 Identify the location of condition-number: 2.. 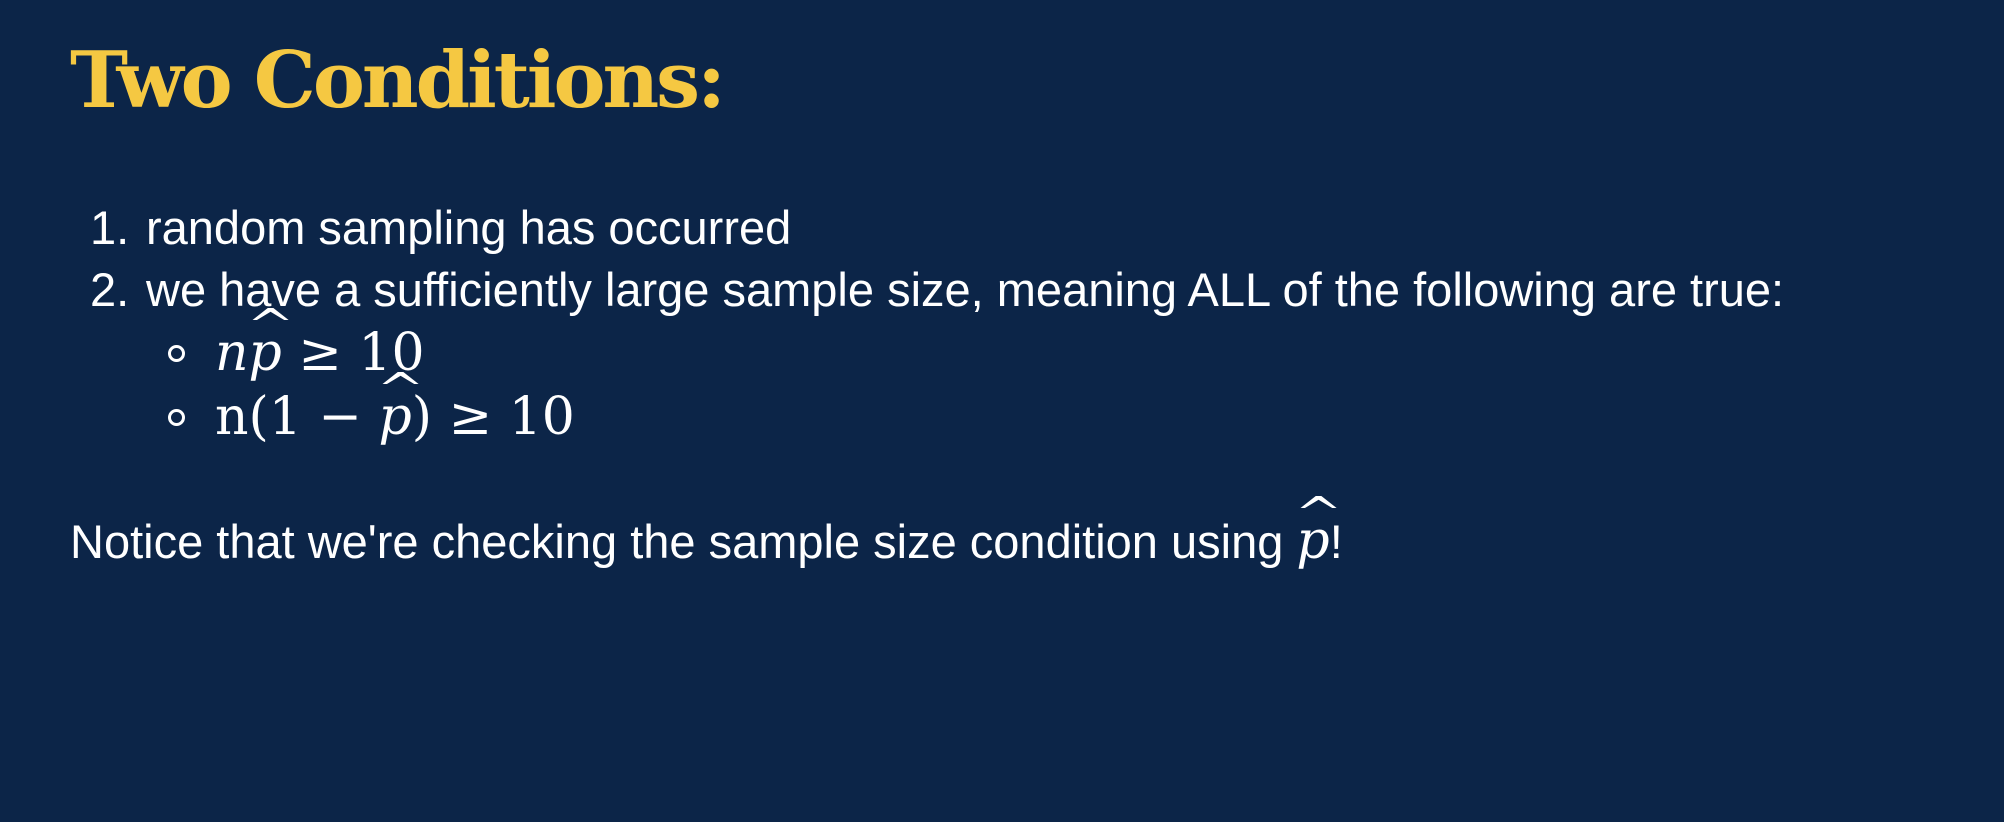
(110, 289).